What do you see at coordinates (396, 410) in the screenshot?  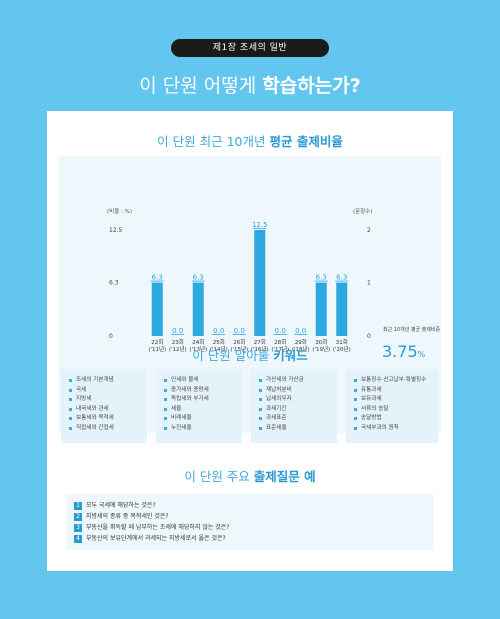 I see `keyword-item: 서류의 송달` at bounding box center [396, 410].